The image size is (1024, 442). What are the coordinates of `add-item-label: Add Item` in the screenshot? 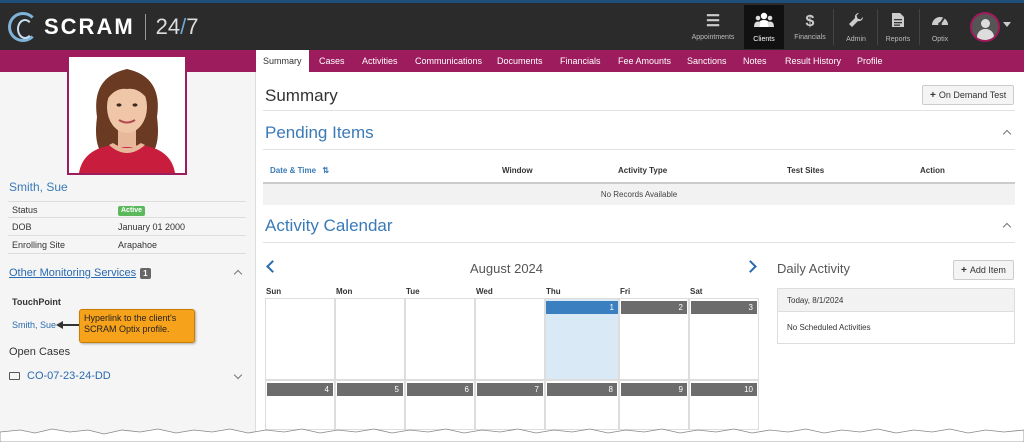 It's located at (987, 270).